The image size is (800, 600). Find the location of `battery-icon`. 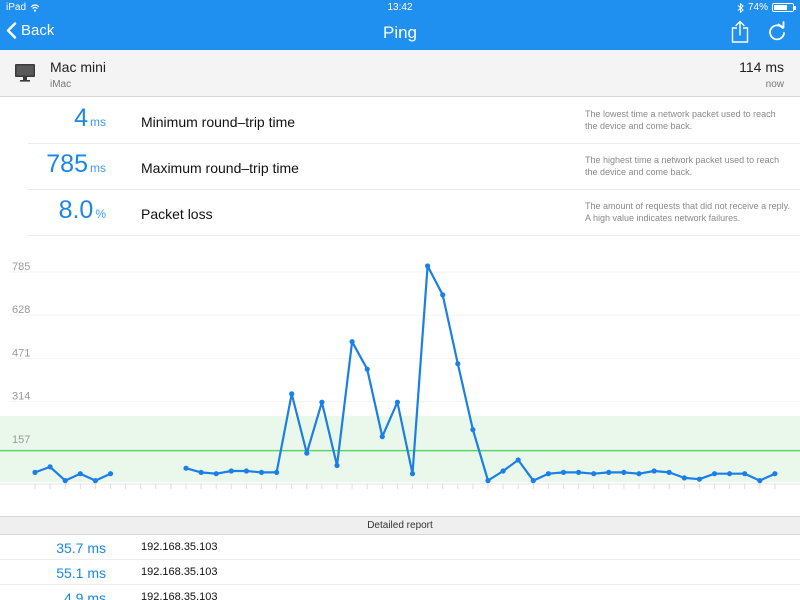

battery-icon is located at coordinates (784, 7).